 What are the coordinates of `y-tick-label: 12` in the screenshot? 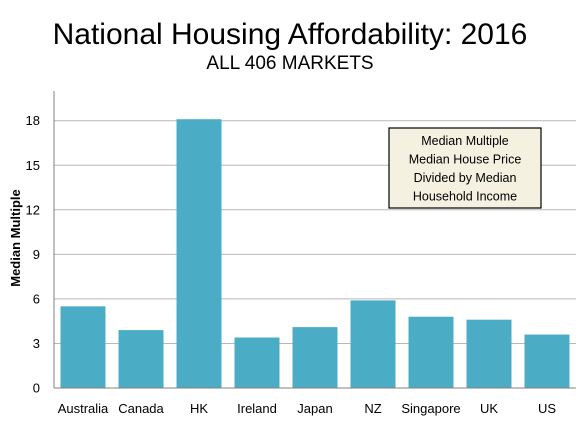 It's located at (33, 209).